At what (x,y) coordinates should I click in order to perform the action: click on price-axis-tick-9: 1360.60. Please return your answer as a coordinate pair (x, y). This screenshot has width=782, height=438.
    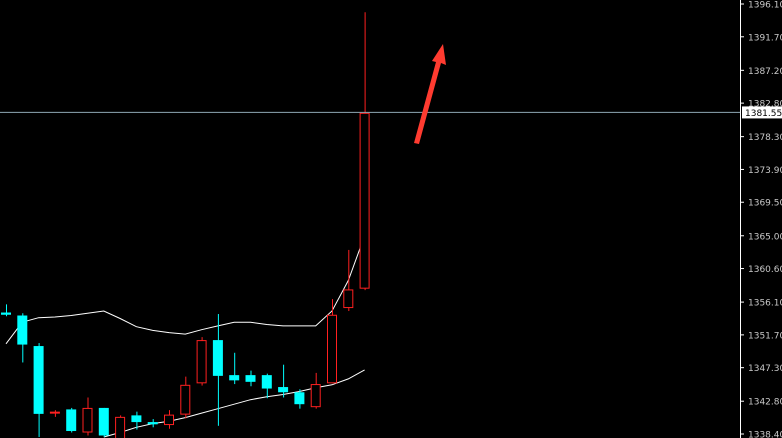
    Looking at the image, I should click on (761, 270).